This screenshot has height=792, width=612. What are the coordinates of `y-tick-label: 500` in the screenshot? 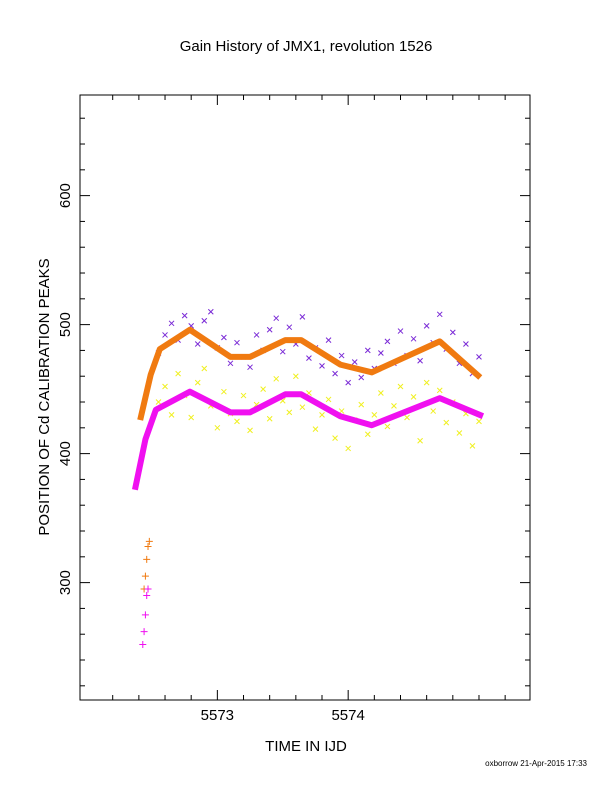 It's located at (65, 324).